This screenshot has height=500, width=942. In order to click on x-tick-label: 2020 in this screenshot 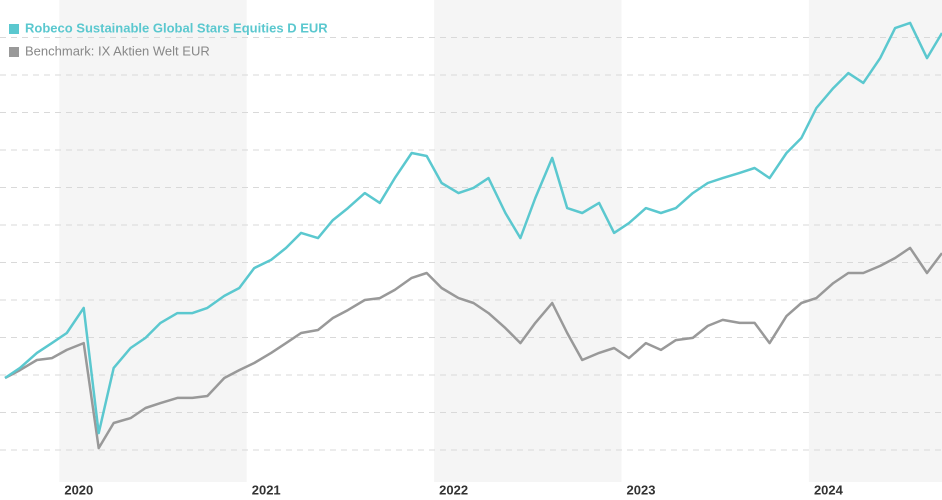, I will do `click(78, 489)`.